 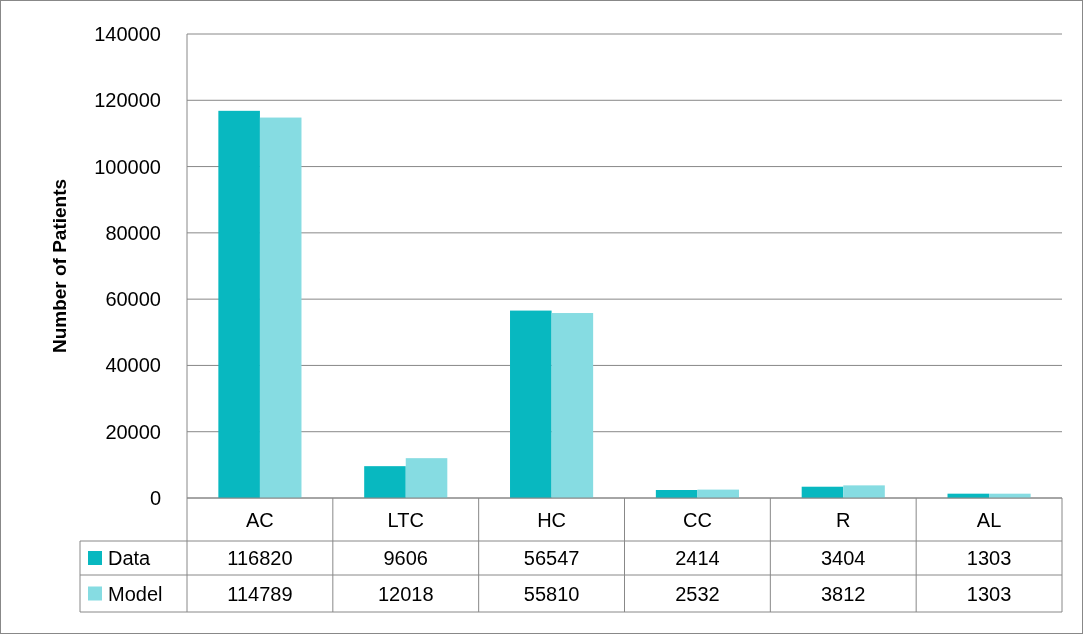 What do you see at coordinates (127, 166) in the screenshot?
I see `y-tick-label: 100000` at bounding box center [127, 166].